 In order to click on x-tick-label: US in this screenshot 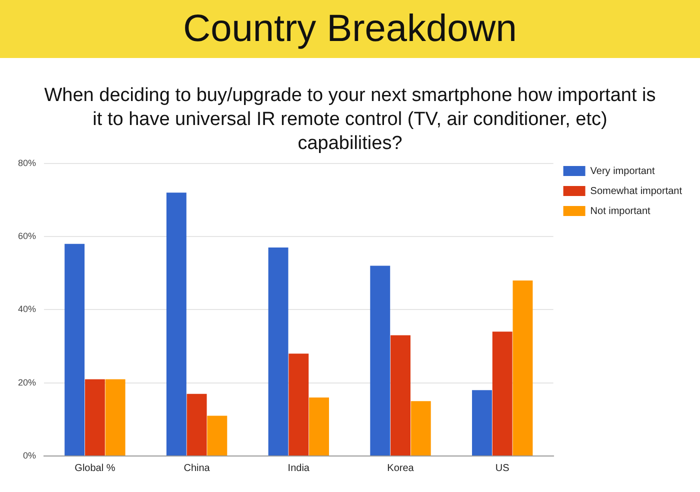, I will do `click(502, 468)`.